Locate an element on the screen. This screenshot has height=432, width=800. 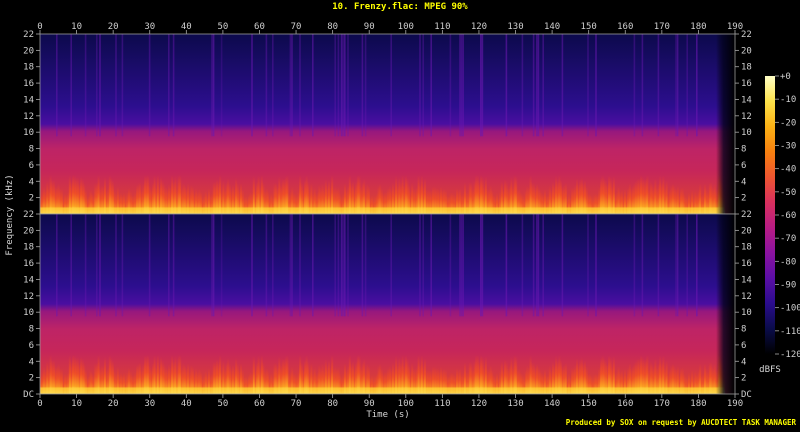
y-tick-label: 8 is located at coordinates (31, 150).